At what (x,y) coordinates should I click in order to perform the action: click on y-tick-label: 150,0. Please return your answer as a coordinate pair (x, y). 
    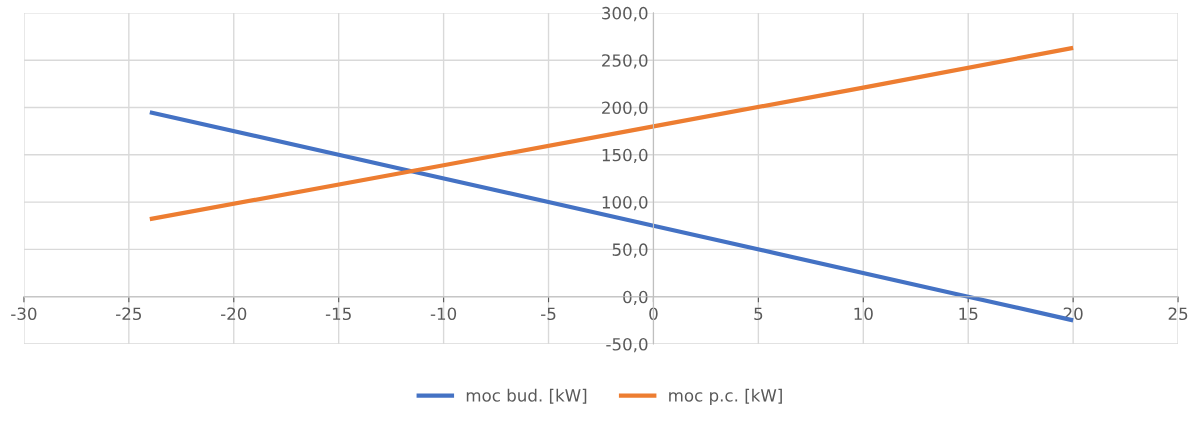
    Looking at the image, I should click on (625, 156).